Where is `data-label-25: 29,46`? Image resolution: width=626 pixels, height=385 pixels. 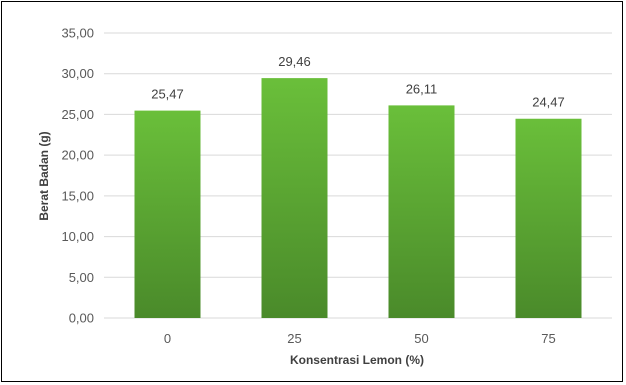 data-label-25: 29,46 is located at coordinates (294, 61).